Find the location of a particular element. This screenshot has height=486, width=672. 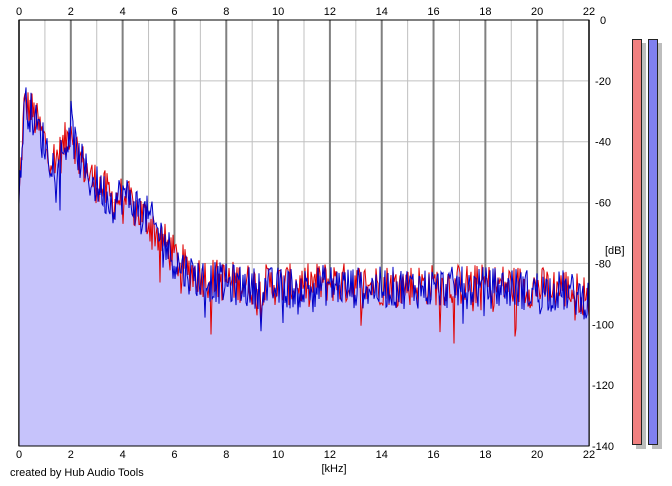

y-tick-6: -120 is located at coordinates (603, 386).